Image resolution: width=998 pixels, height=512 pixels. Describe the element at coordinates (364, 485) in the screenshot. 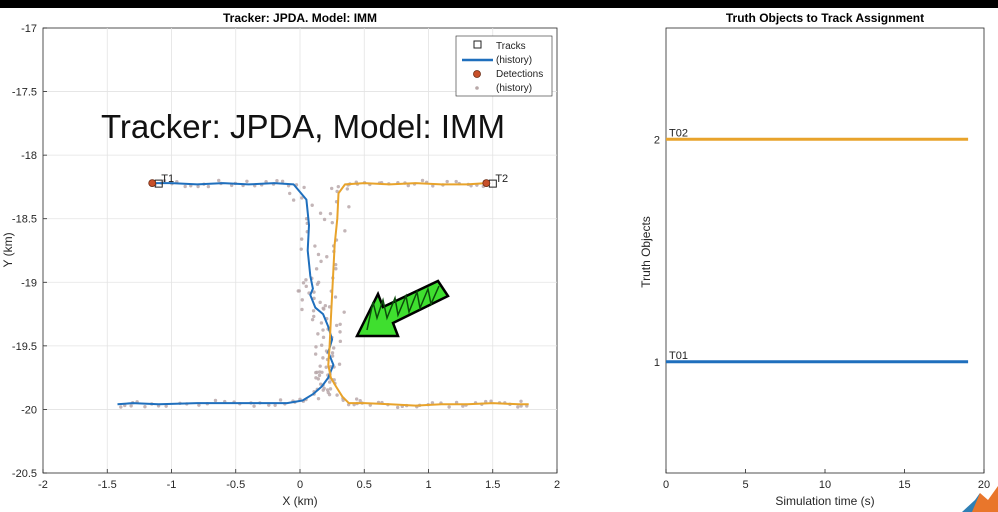

I see `left-x-tick-label: 0.5` at that location.